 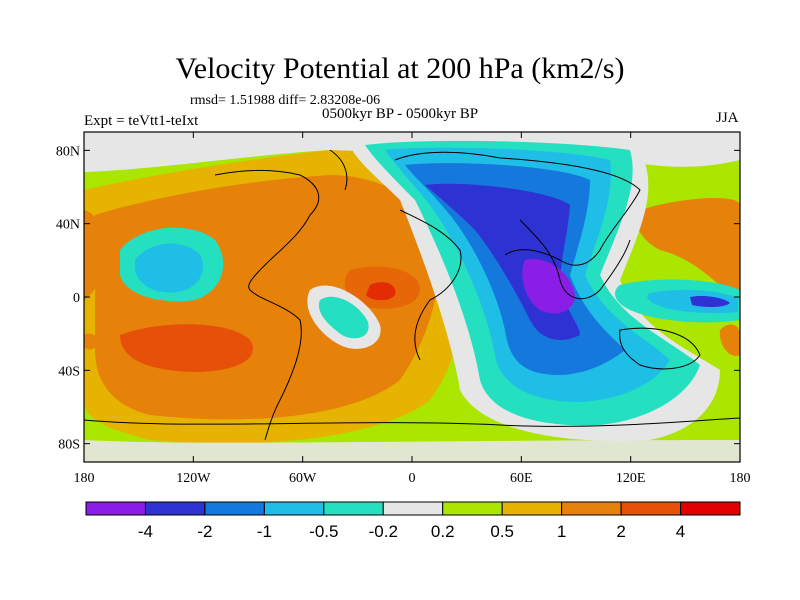 What do you see at coordinates (204, 531) in the screenshot?
I see `colorbar-label: -2` at bounding box center [204, 531].